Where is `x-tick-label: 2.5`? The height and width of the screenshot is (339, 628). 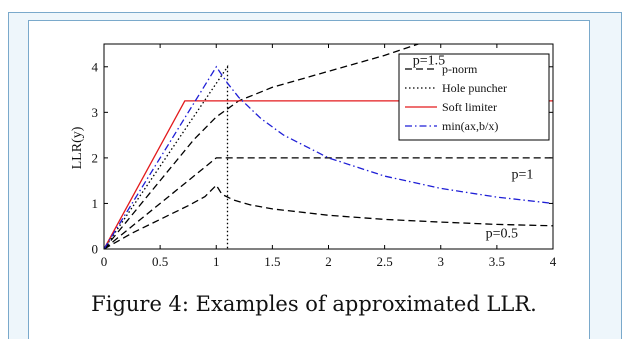 x-tick-label: 2.5 is located at coordinates (385, 261).